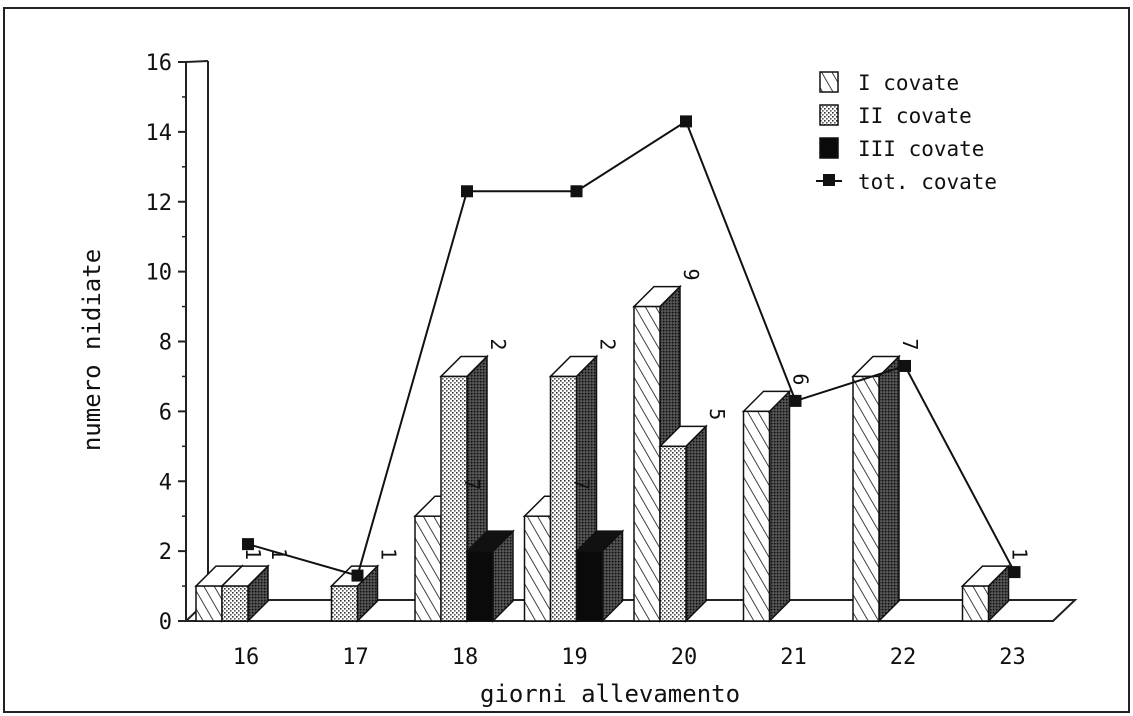  Describe the element at coordinates (927, 182) in the screenshot. I see `legend-label: tot. covate` at that location.